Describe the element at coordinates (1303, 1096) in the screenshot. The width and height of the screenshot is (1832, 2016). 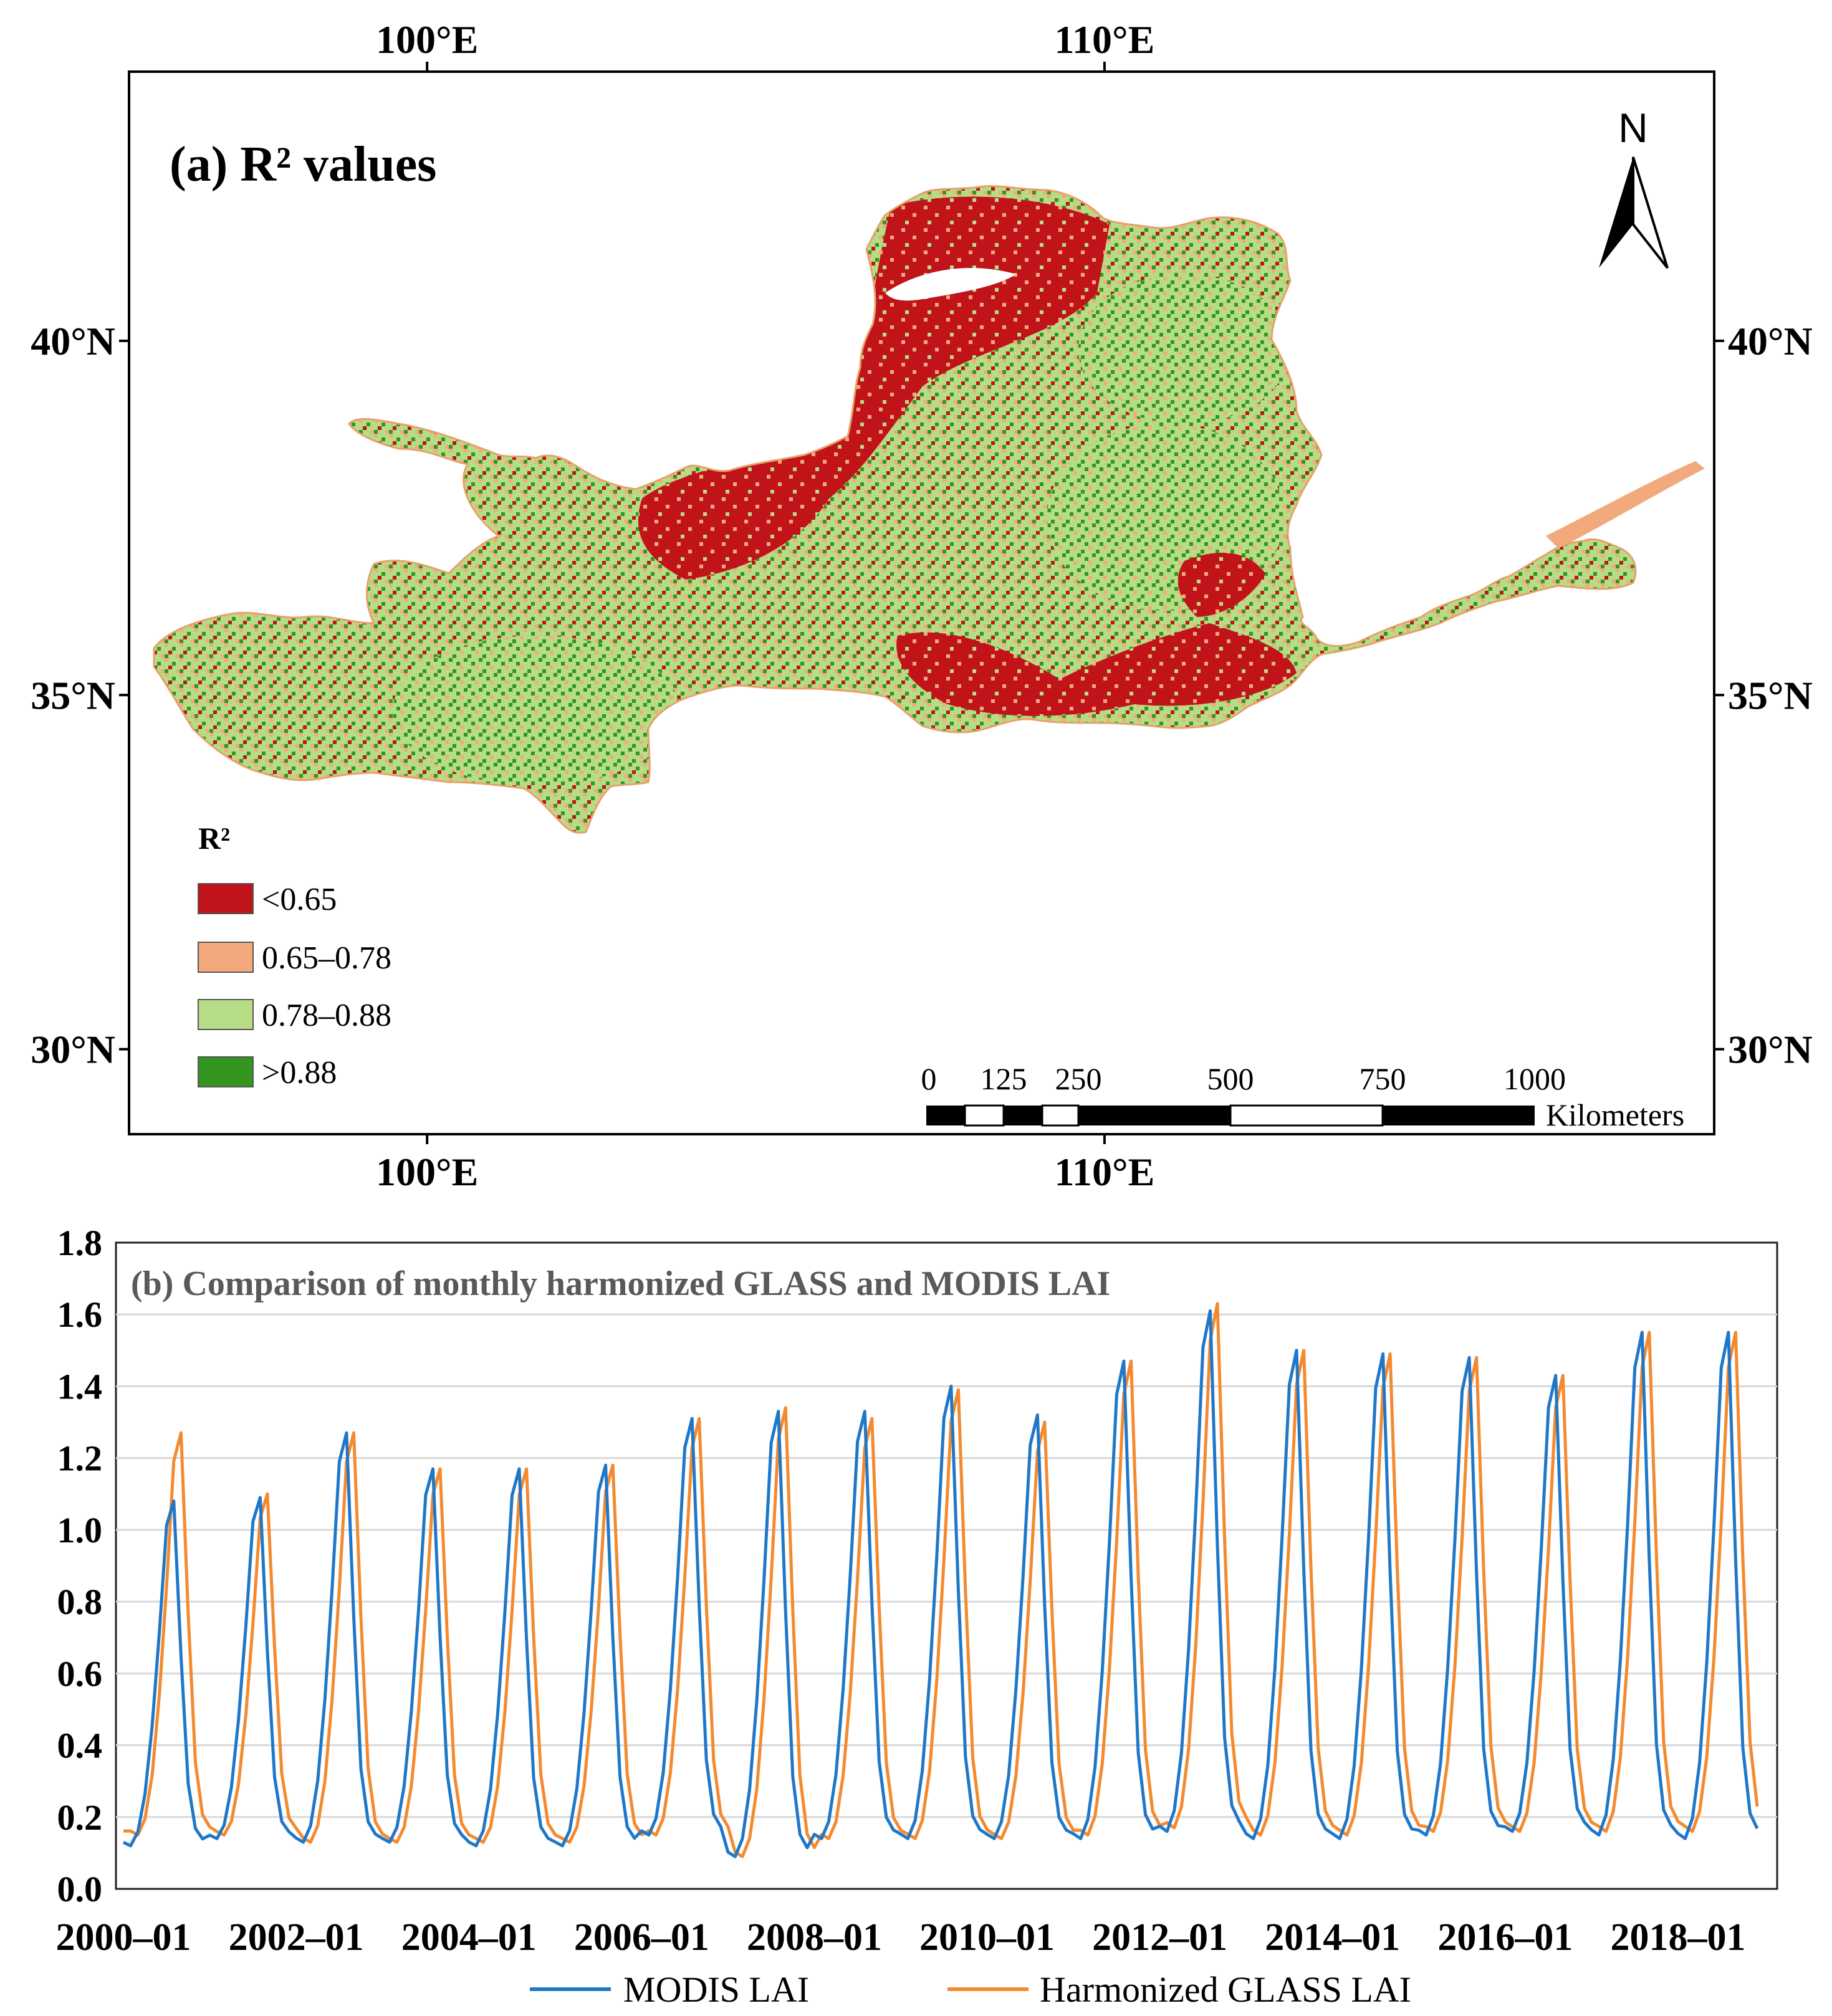
I see `scale-bar: 0 125 250 500 750 1000 Kilometers` at that location.